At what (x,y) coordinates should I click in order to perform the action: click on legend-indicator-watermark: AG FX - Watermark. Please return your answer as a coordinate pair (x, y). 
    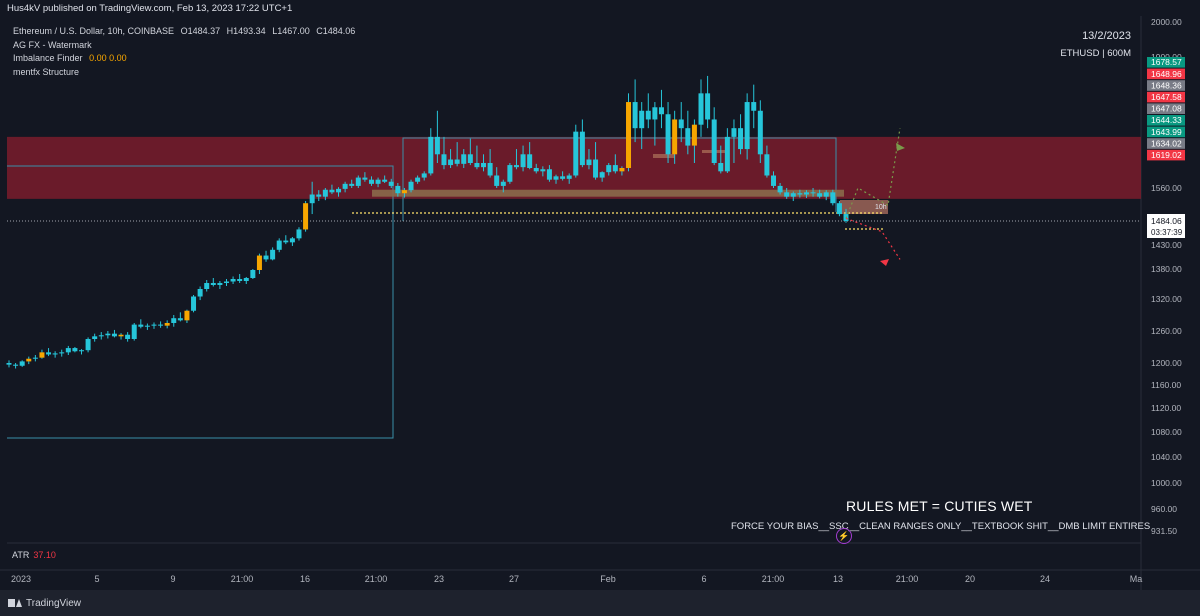
    Looking at the image, I should click on (52, 44).